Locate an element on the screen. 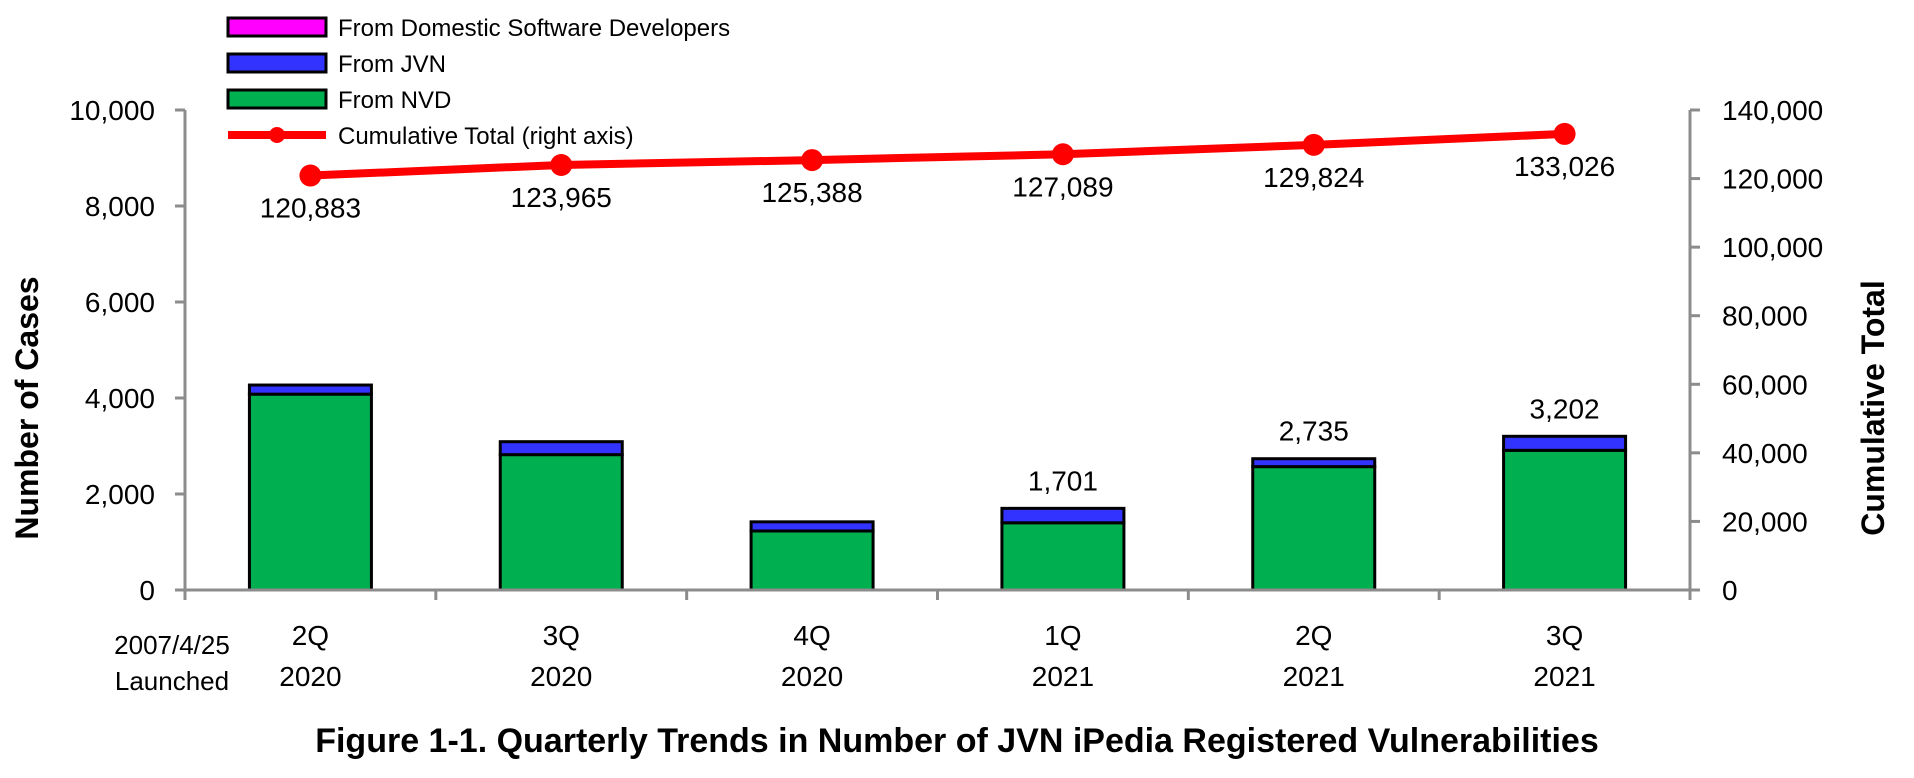 The height and width of the screenshot is (778, 1914). cumulative-label: 120,883 is located at coordinates (310, 208).